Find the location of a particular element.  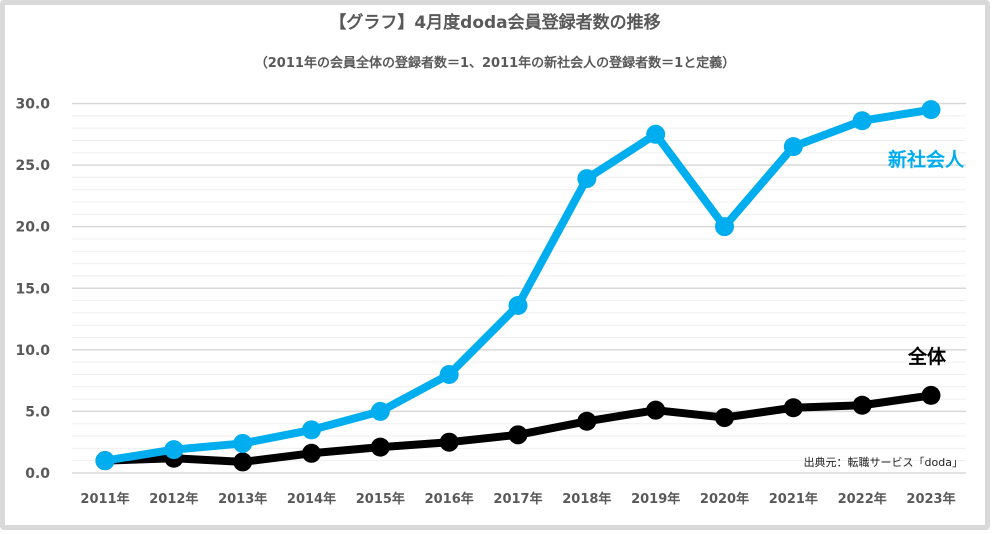

chart-subtitle: （2011年の会員全体の登録者数＝1、2011年の新社会人の登録者数＝1と定義） is located at coordinates (495, 63).